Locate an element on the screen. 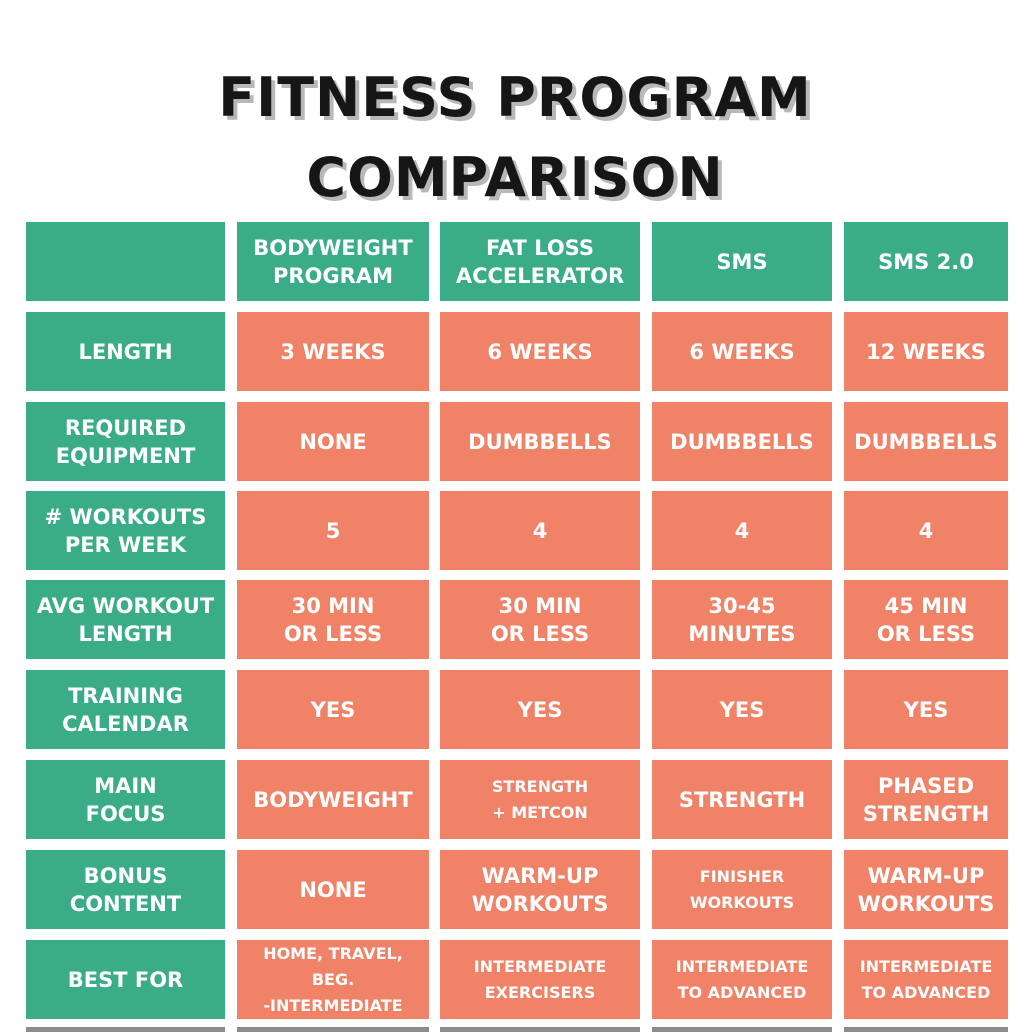 This screenshot has height=1032, width=1030. table-cell-text: 45 MIN OR LESS is located at coordinates (926, 619).